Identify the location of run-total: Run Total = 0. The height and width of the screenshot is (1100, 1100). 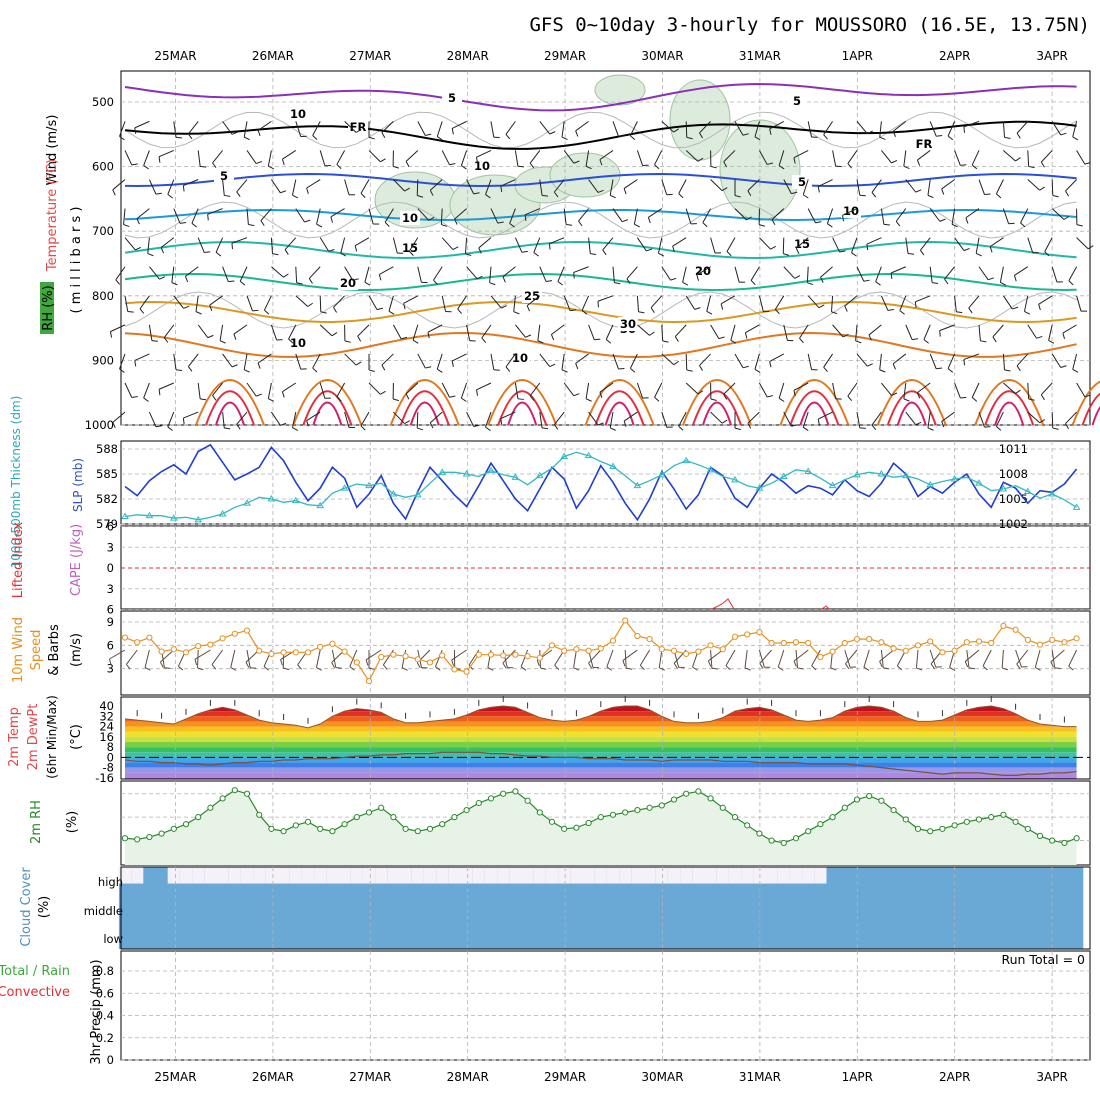
(1043, 959).